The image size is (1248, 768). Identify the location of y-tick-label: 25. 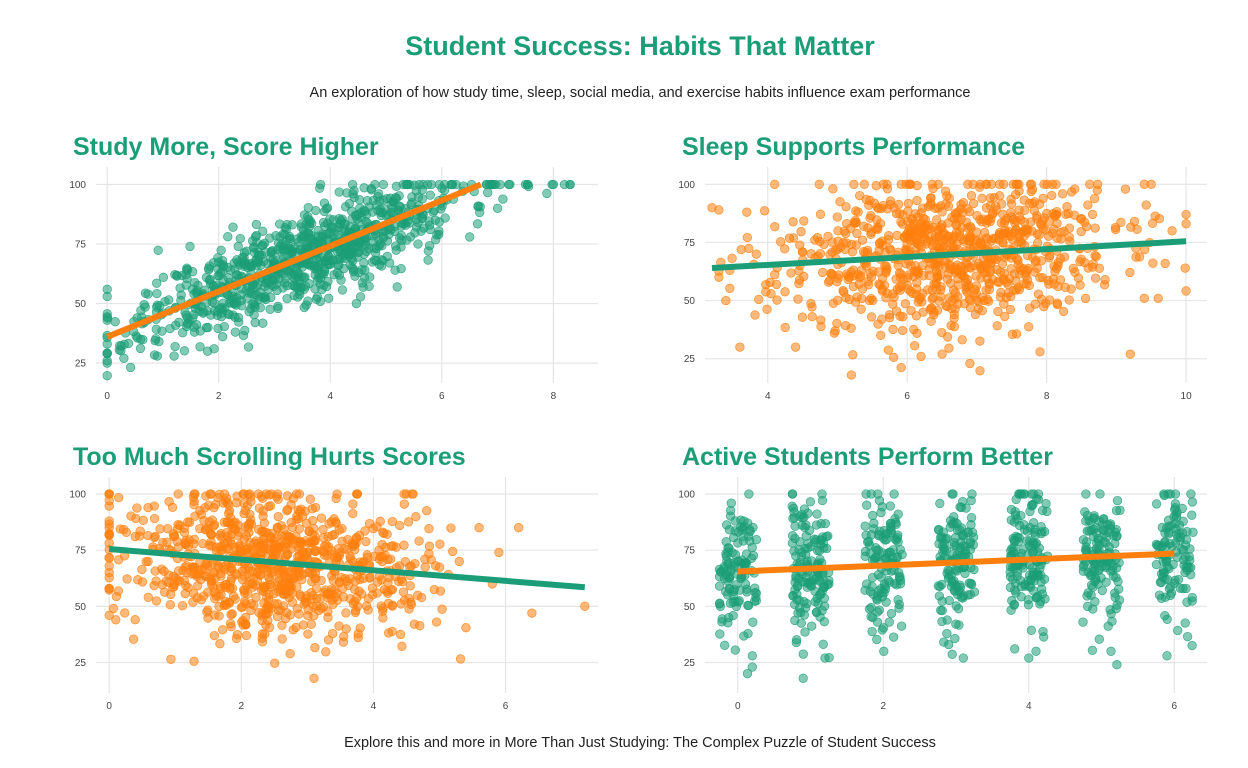
(81, 364).